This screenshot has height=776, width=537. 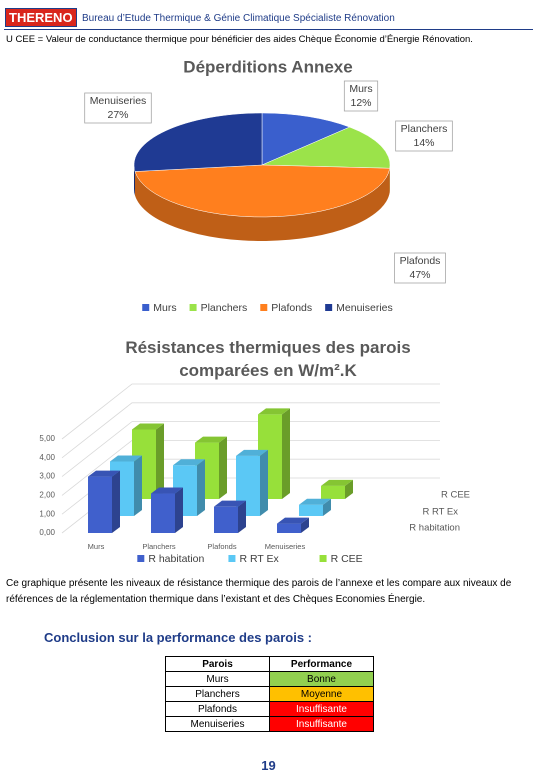 I want to click on page-number: 19, so click(x=268, y=765).